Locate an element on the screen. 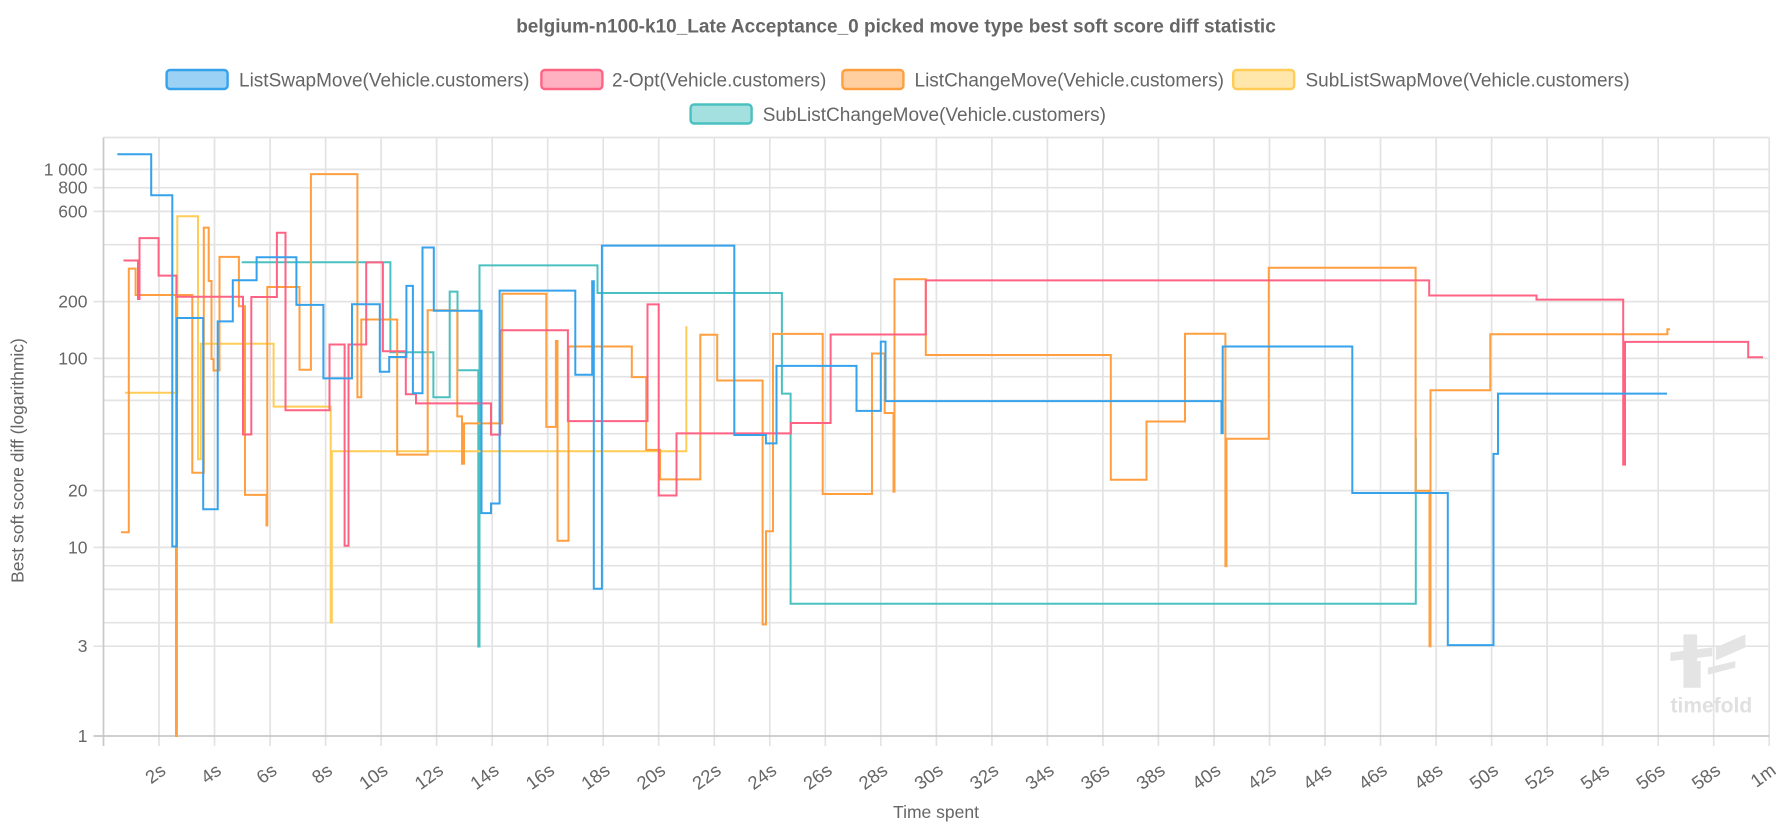 The image size is (1792, 837). svg-text:SubListSwapMove(Vehicle.custom: SubListSwapMove(Vehicle.customers) is located at coordinates (1468, 81).